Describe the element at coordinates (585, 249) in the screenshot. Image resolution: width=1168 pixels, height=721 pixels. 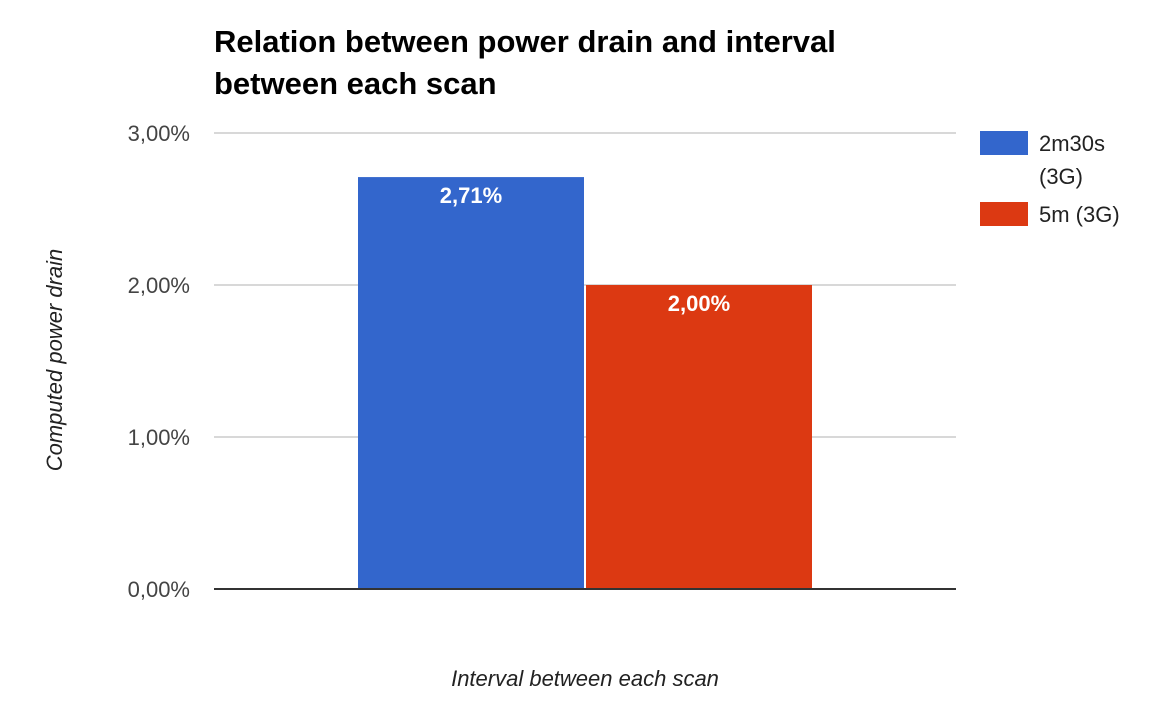
I see `data-labels: 2,71% 2,00%` at that location.